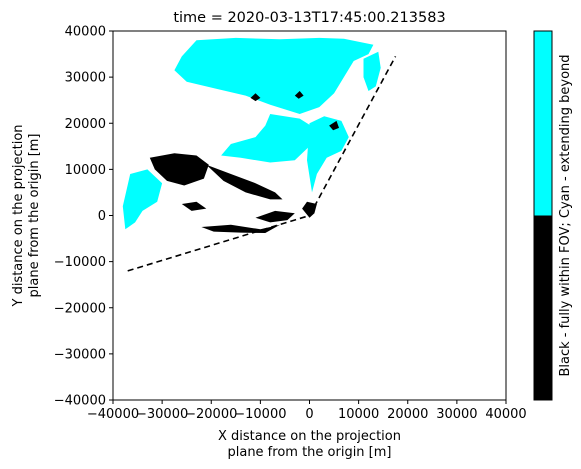 The width and height of the screenshot is (581, 469). Describe the element at coordinates (543, 307) in the screenshot. I see `colorbar-black-segment` at that location.